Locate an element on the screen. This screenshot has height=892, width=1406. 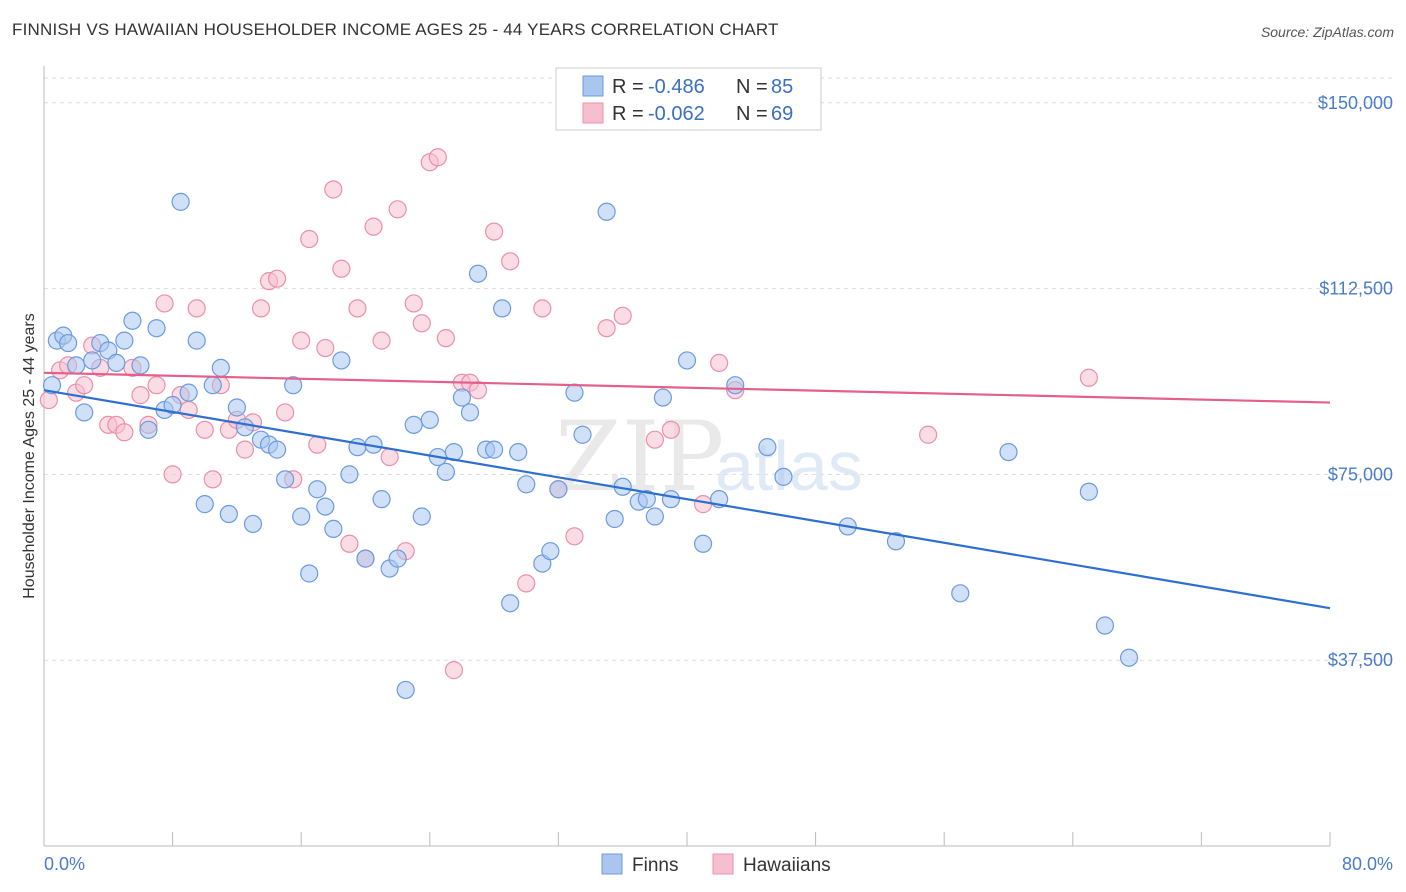
legend-r-value-hawaiians: -0.062 is located at coordinates (676, 114).